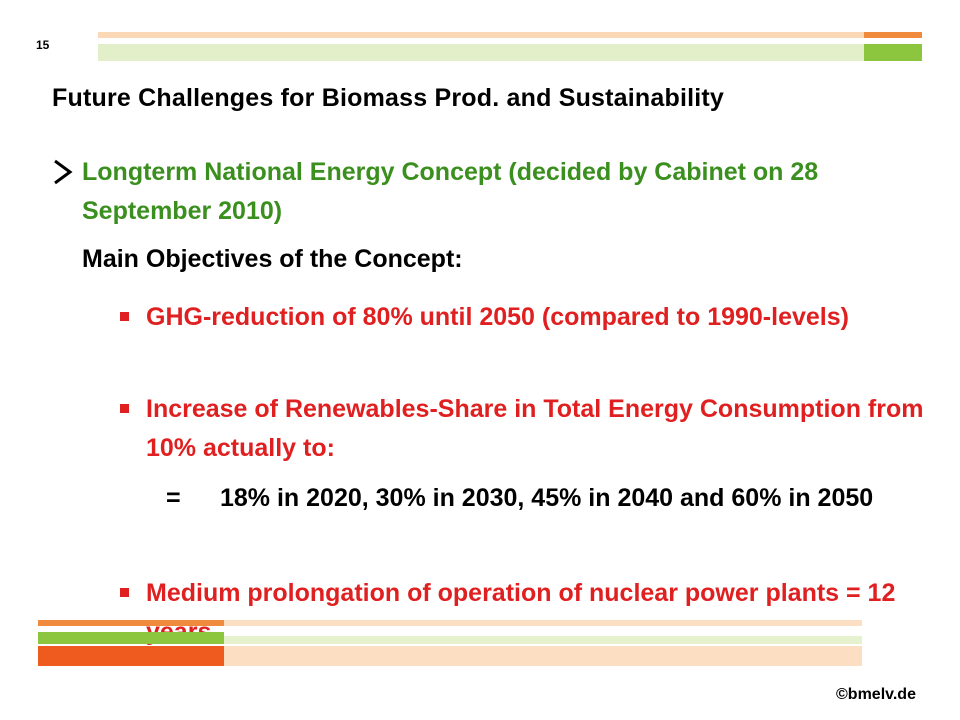 This screenshot has width=960, height=720. Describe the element at coordinates (543, 656) in the screenshot. I see `bottom-stripe-peach-wide` at that location.